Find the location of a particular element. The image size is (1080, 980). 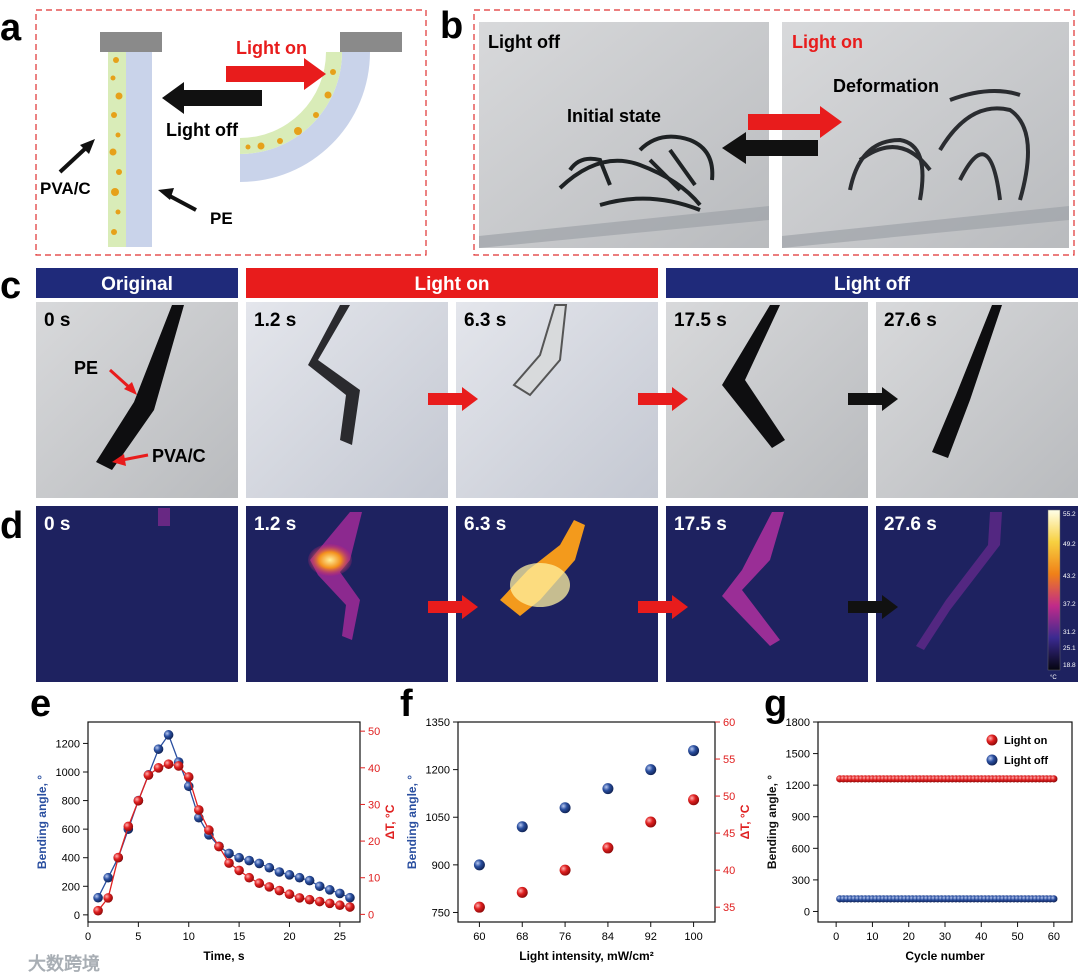

pvac-layer-bent is located at coordinates (291, 103).